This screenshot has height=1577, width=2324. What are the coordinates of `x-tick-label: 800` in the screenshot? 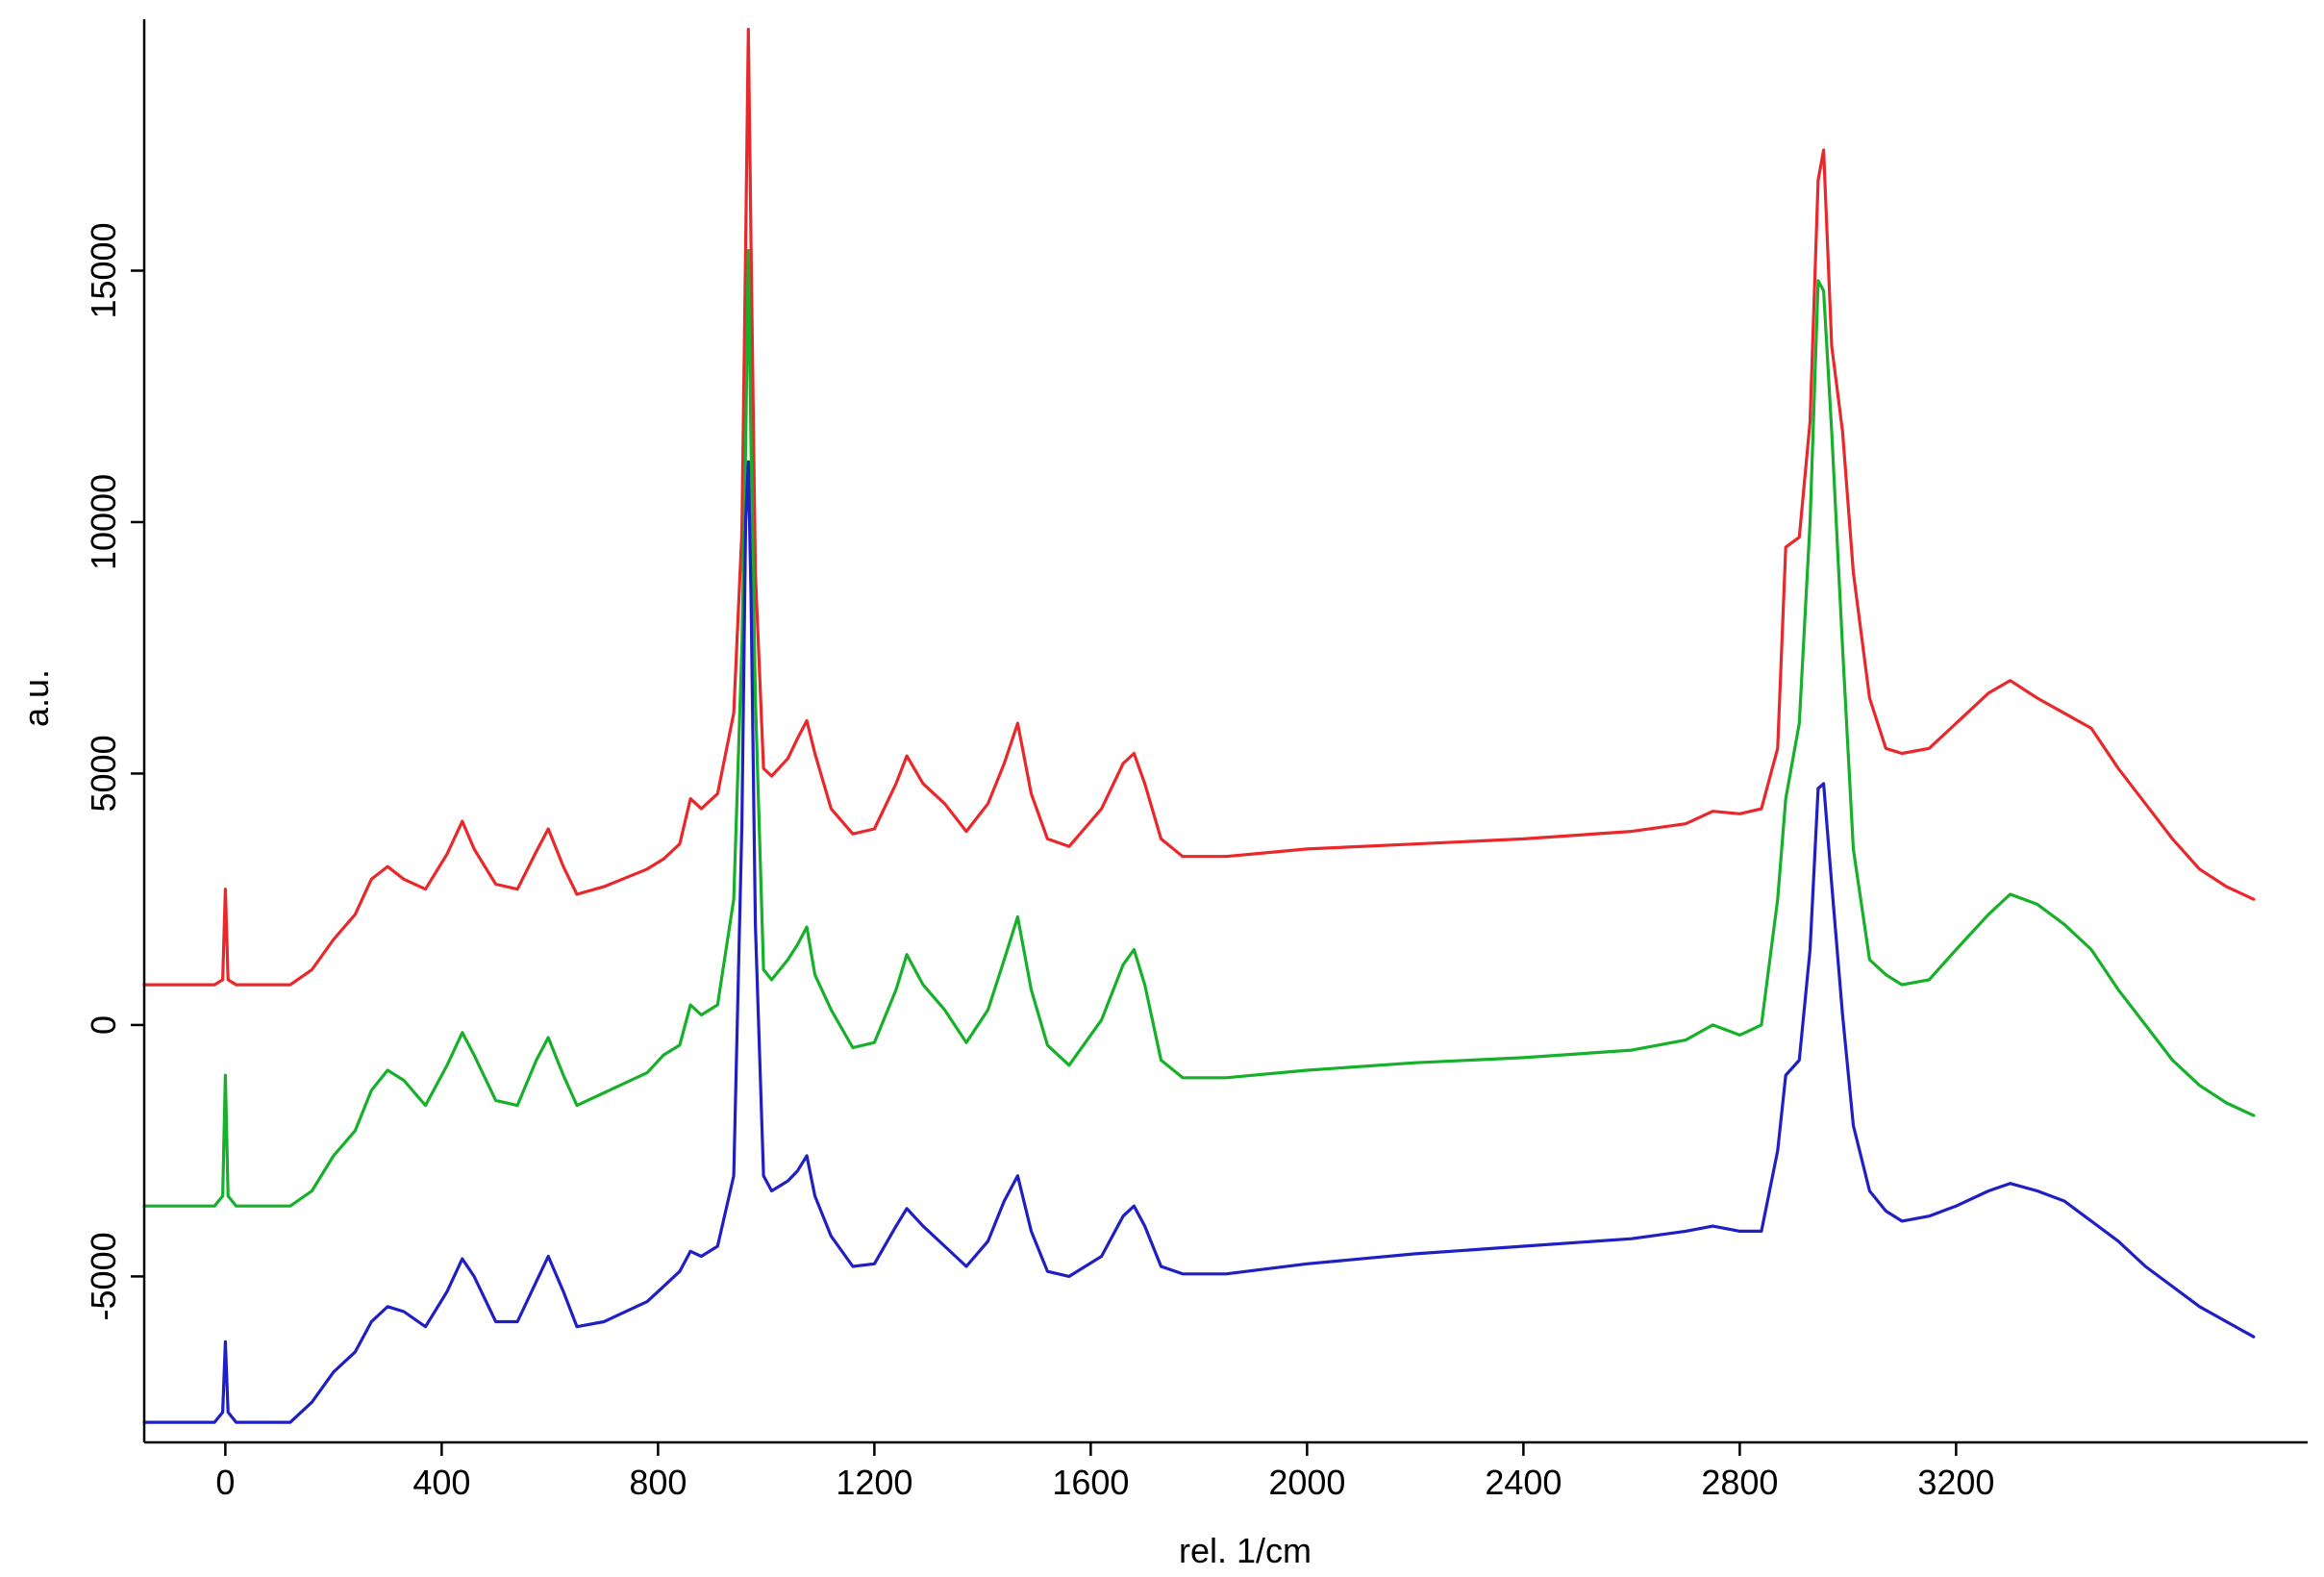 It's located at (658, 1483).